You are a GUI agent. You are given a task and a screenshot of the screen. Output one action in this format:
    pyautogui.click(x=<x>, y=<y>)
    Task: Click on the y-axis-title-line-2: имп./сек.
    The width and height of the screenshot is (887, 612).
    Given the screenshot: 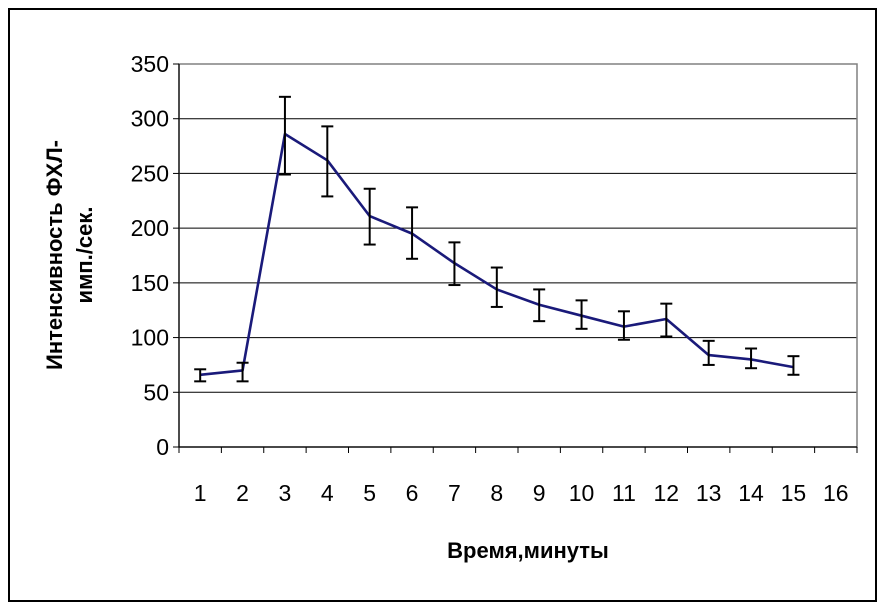 What is the action you would take?
    pyautogui.click(x=84, y=255)
    